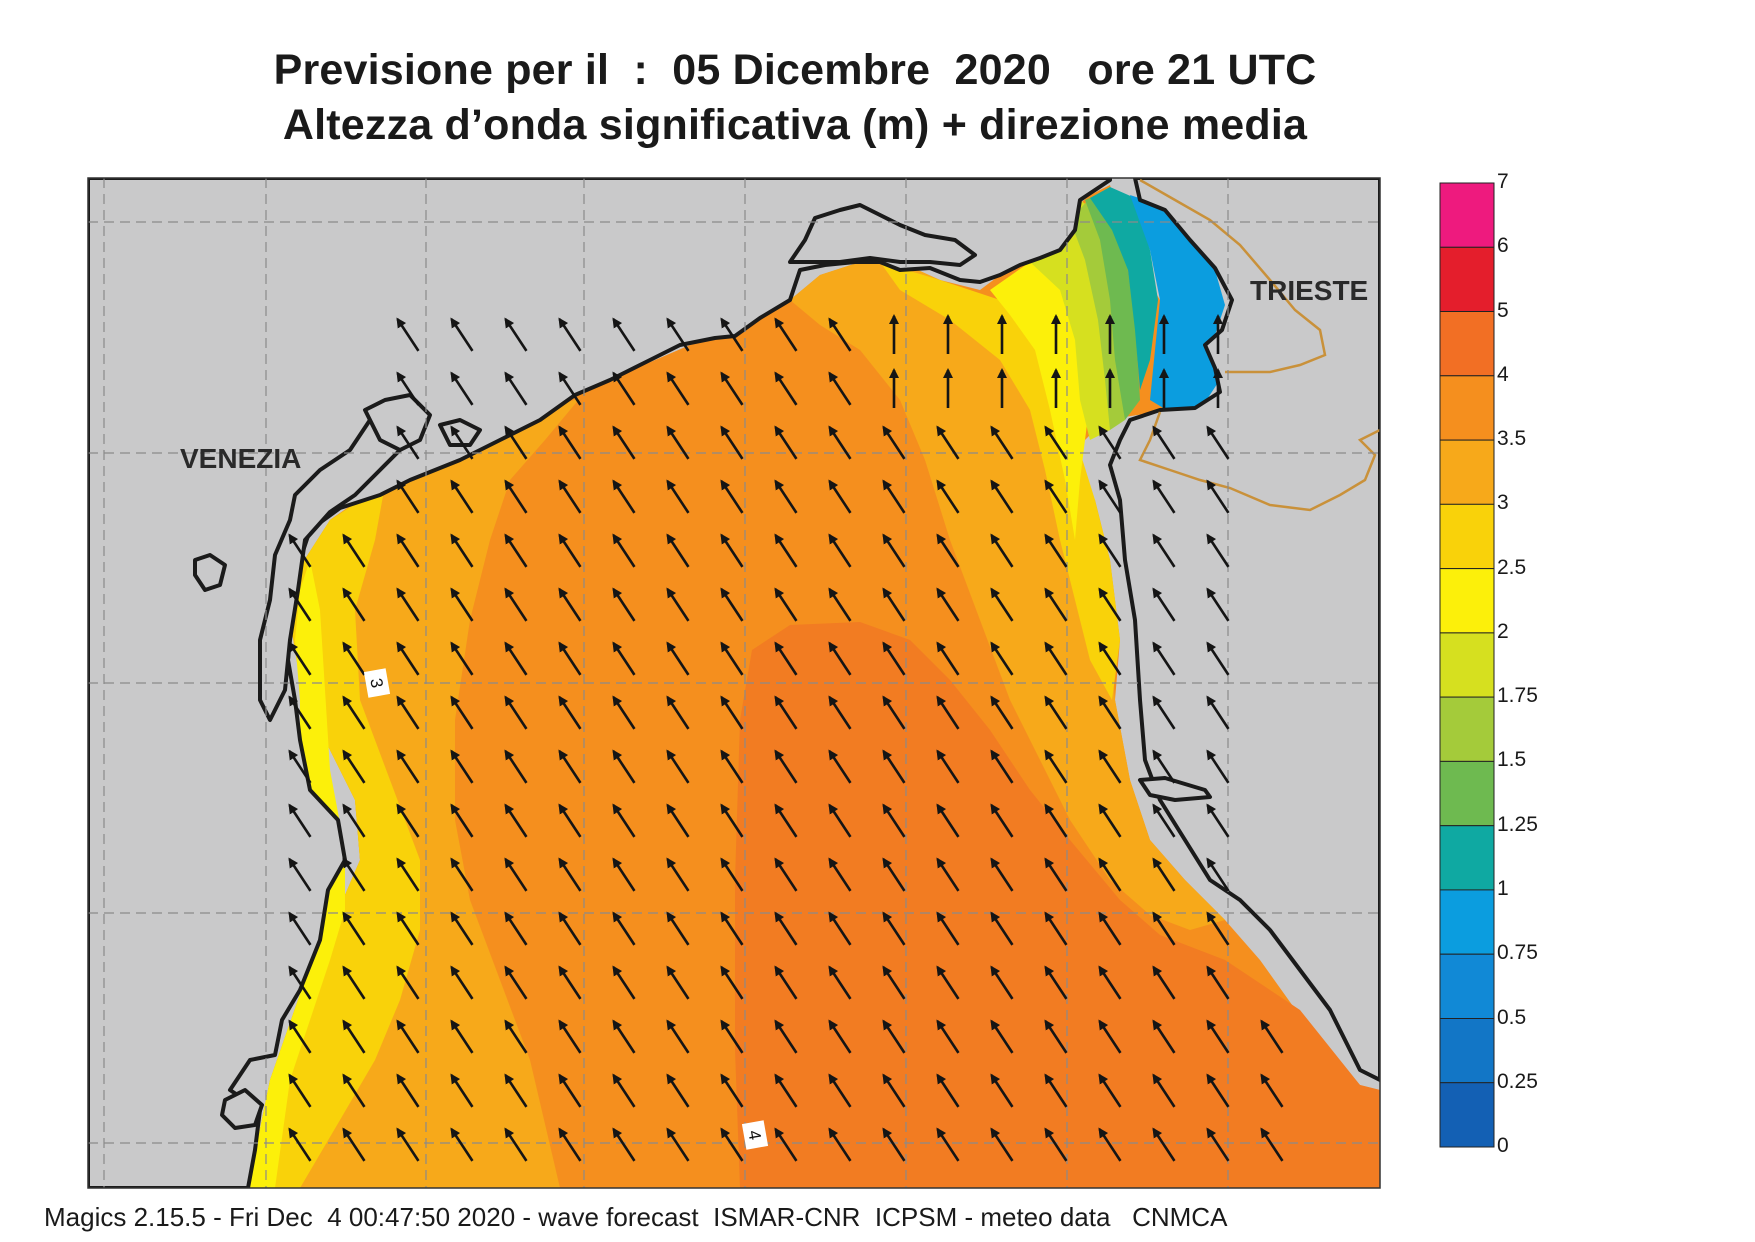  Describe the element at coordinates (1512, 567) in the screenshot. I see `legend-label: 2.5` at that location.